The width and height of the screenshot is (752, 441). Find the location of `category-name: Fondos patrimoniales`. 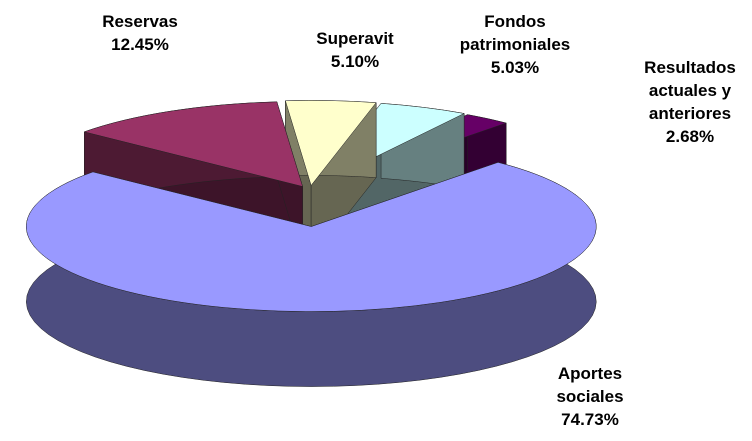

category-name: Fondos patrimoniales is located at coordinates (515, 33).